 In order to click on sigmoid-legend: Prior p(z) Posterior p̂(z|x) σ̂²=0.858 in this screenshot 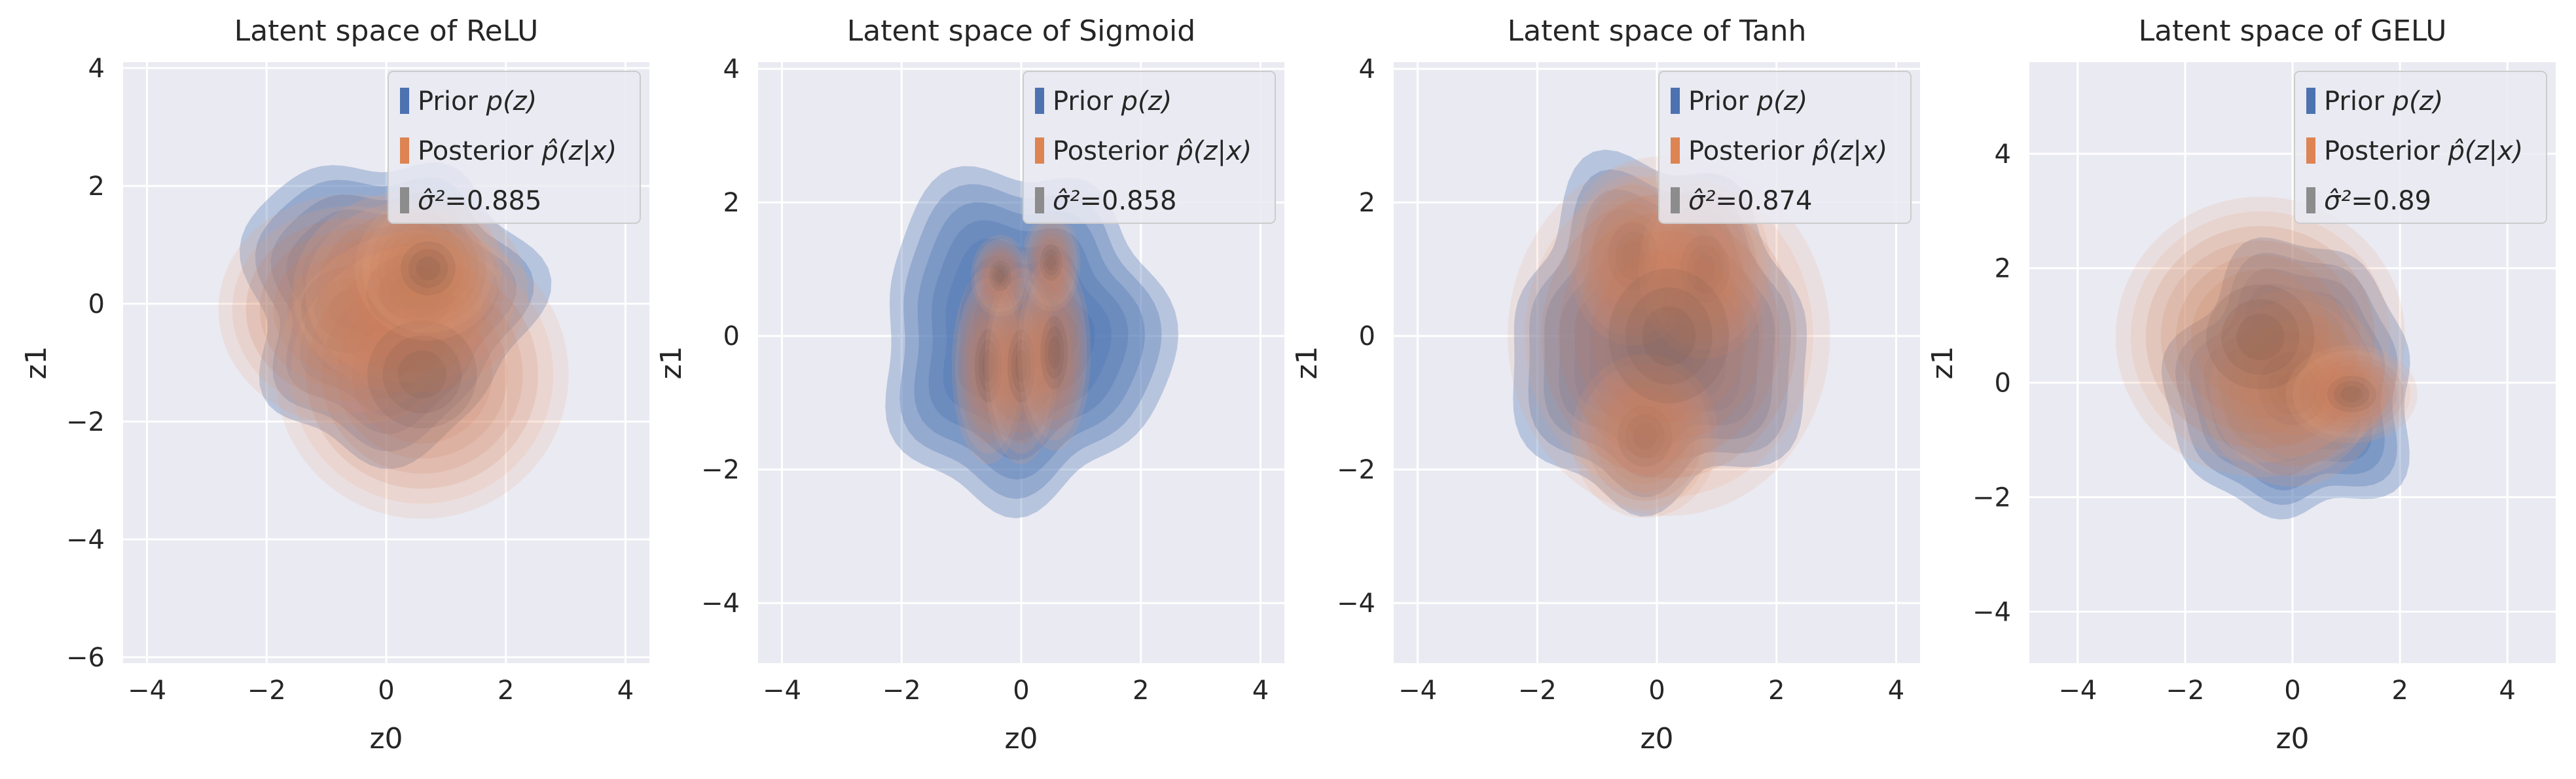, I will do `click(1149, 147)`.